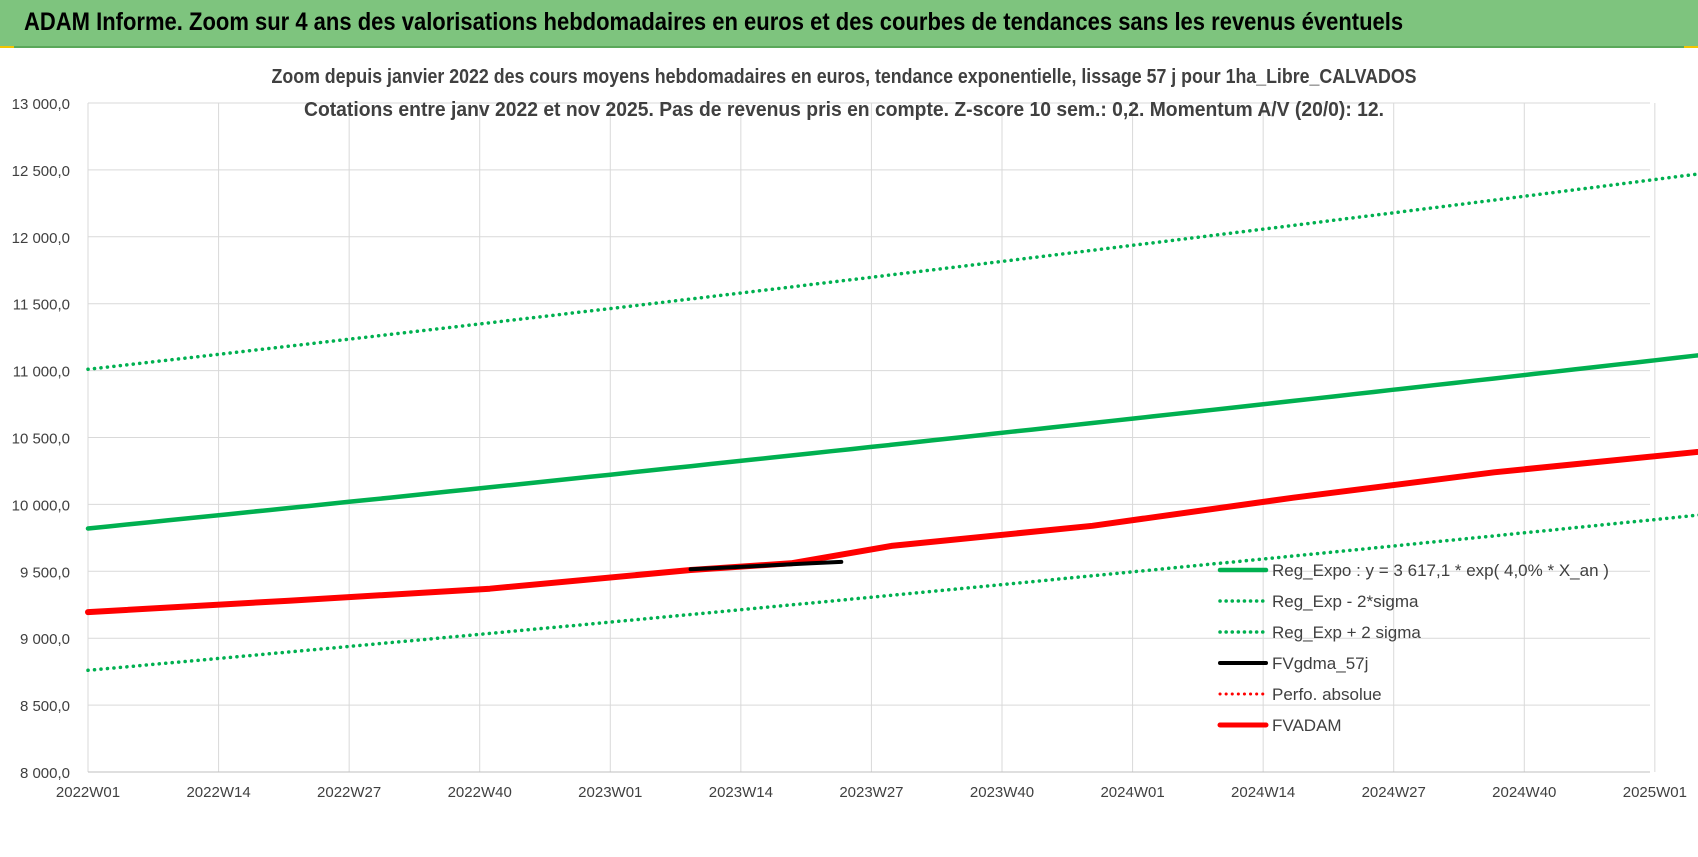 The image size is (1698, 857). I want to click on y-tick-label: 8 000,0, so click(45, 773).